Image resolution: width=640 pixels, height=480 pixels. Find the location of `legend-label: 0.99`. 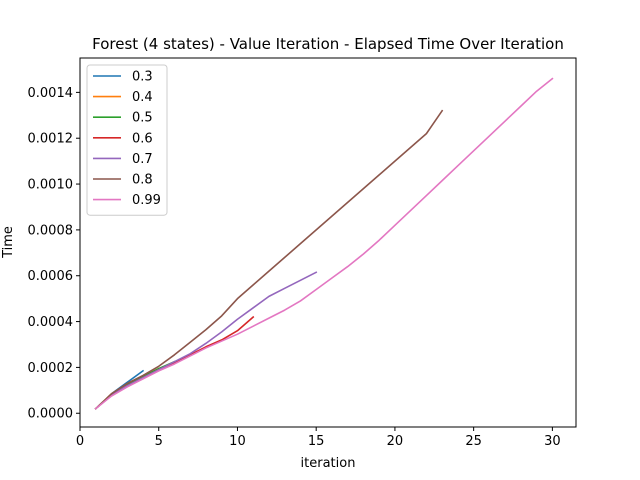

legend-label: 0.99 is located at coordinates (146, 200).